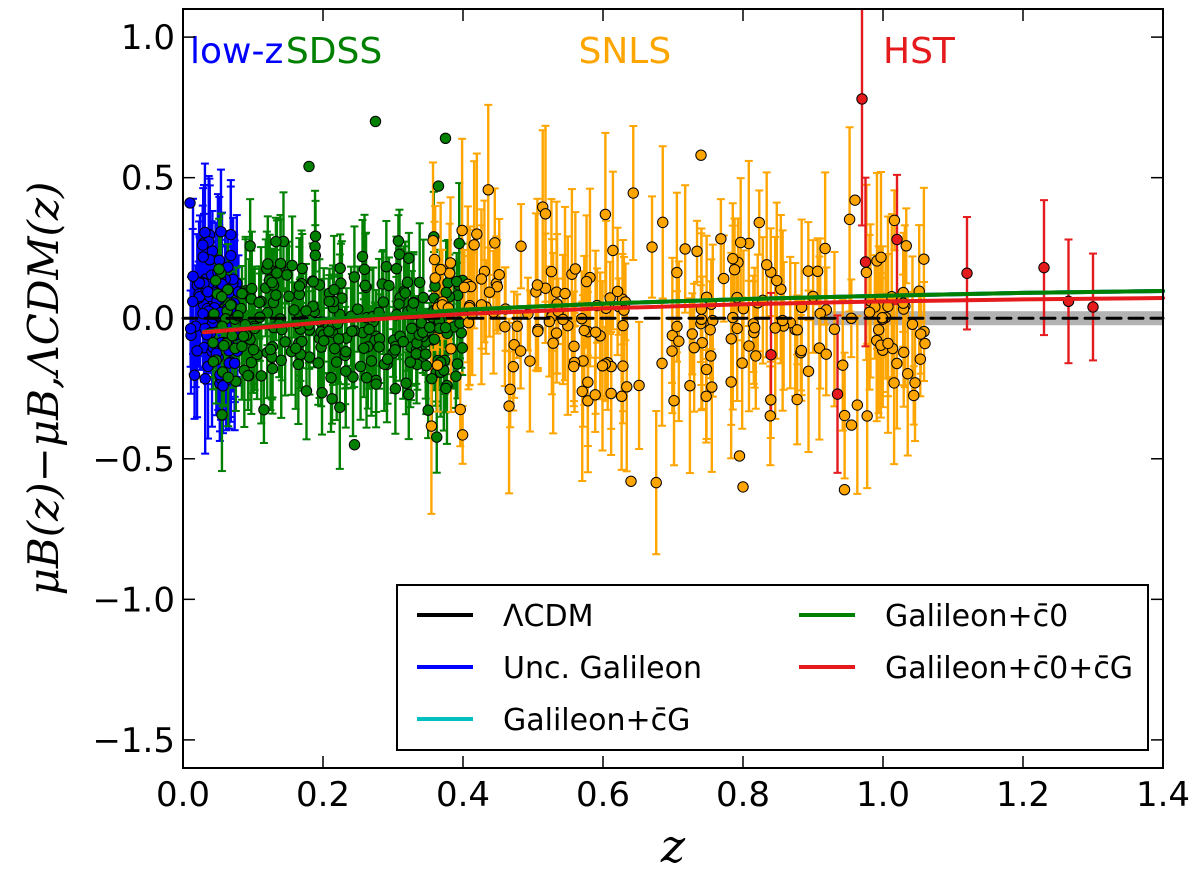  What do you see at coordinates (1163, 795) in the screenshot?
I see `x-tick-label: 1.4` at bounding box center [1163, 795].